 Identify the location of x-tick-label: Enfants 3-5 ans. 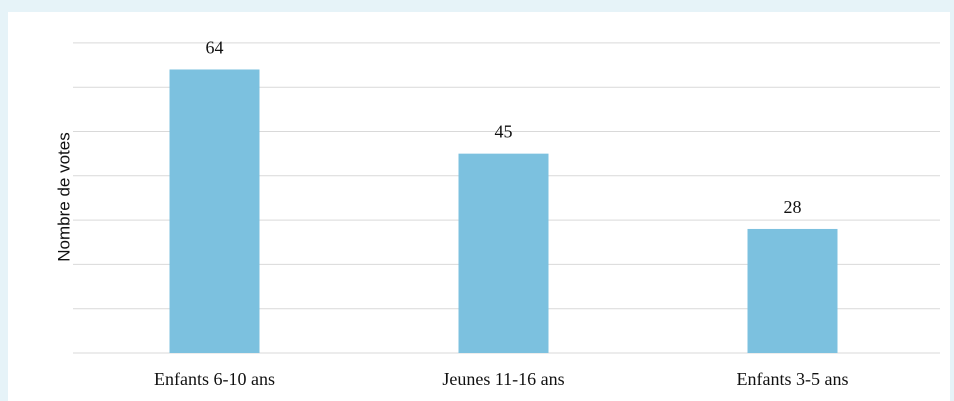
(793, 379).